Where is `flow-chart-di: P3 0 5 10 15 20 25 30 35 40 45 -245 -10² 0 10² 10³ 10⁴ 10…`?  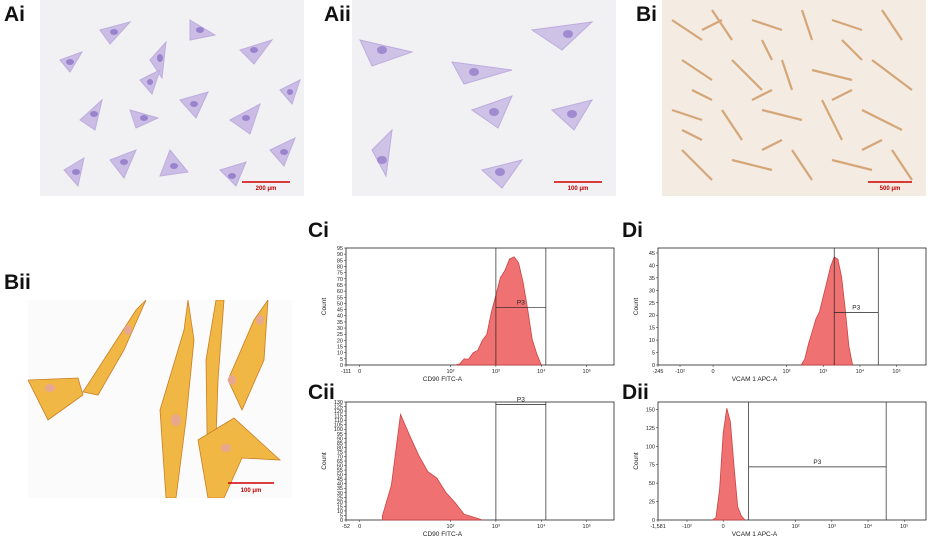
flow-chart-di: P3 0 5 10 15 20 25 30 35 40 45 -245 -10² 0 10² 10³ 10⁴ 10… is located at coordinates (778, 313).